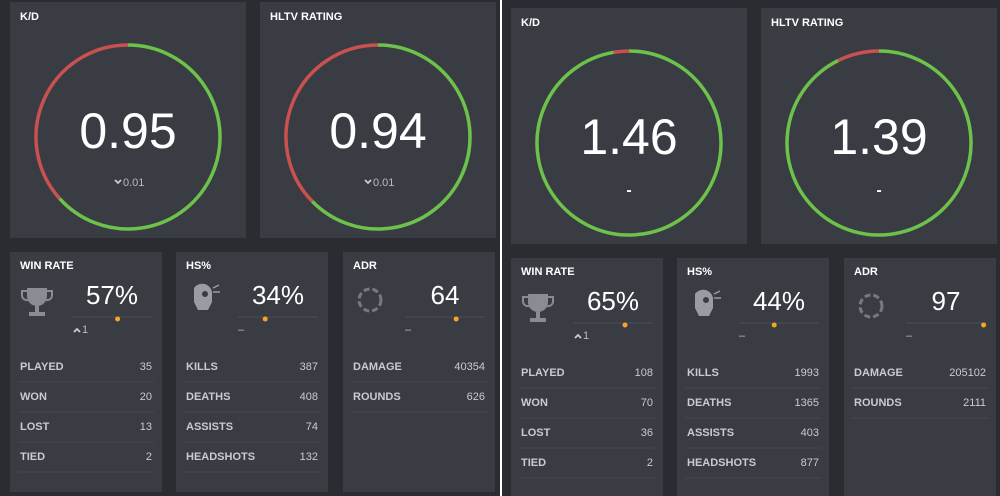  What do you see at coordinates (967, 373) in the screenshot?
I see `stat-value: 205102` at bounding box center [967, 373].